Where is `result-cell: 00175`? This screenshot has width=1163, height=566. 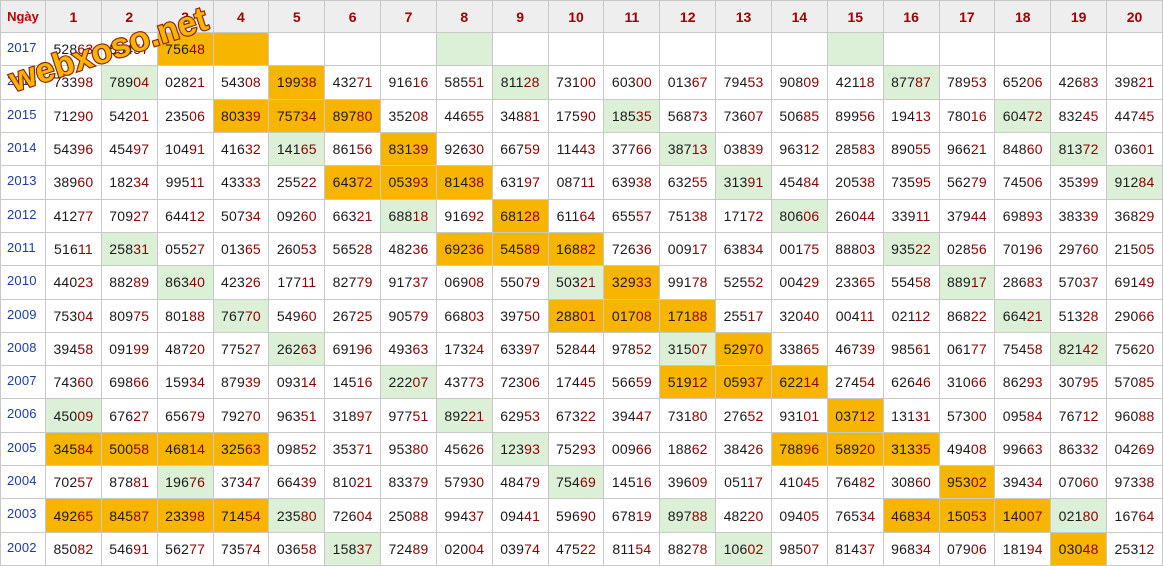
result-cell: 00175 is located at coordinates (799, 249).